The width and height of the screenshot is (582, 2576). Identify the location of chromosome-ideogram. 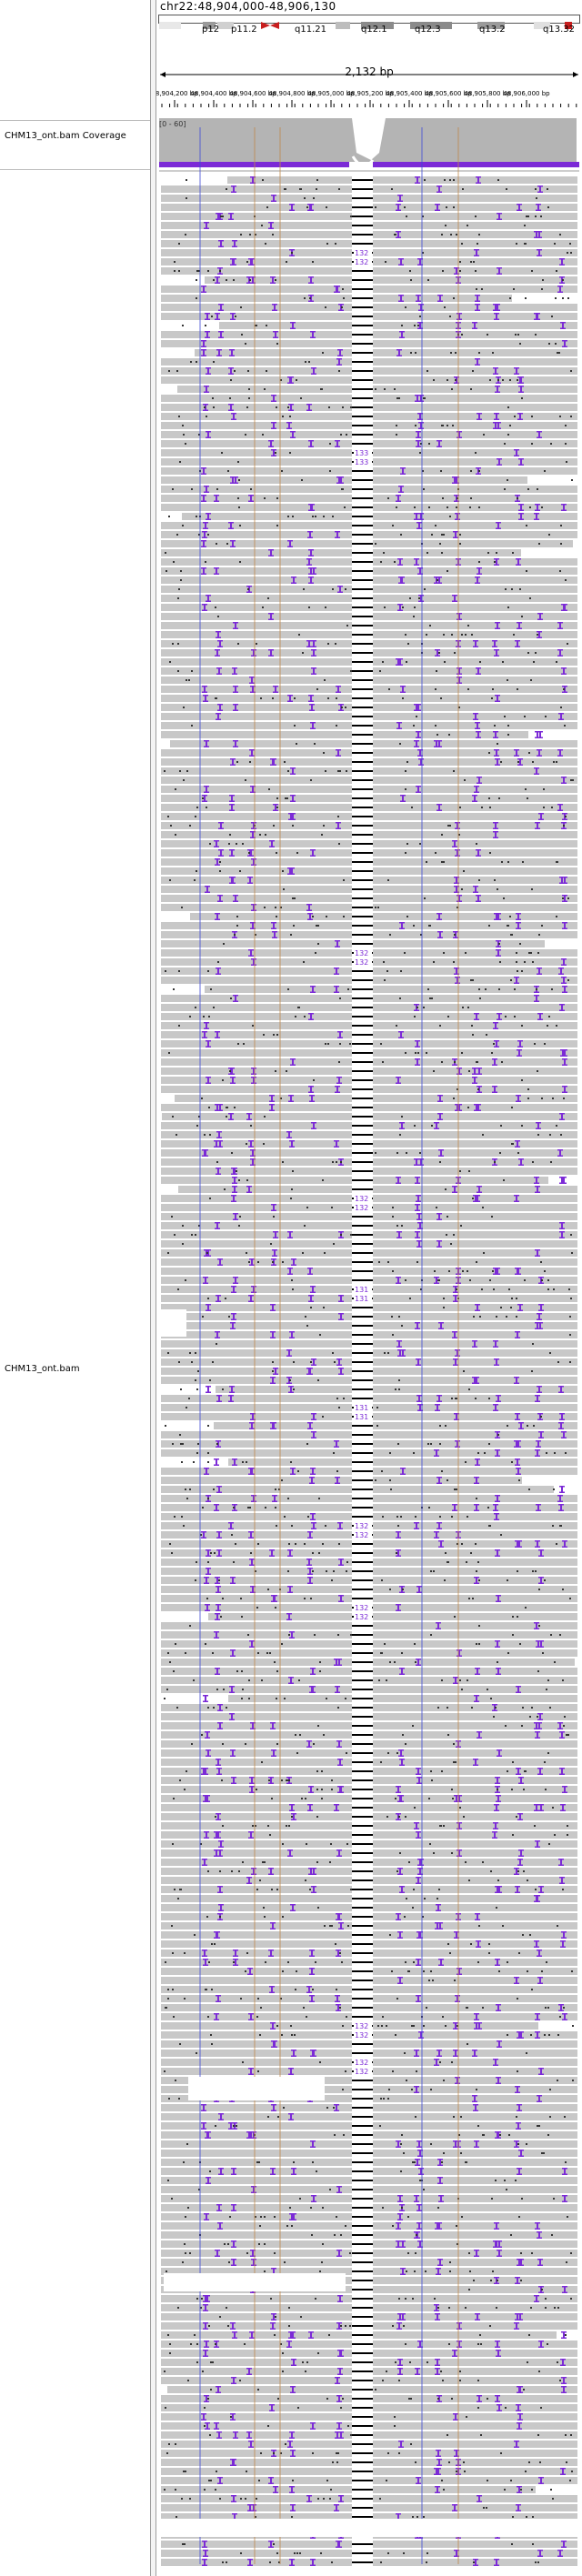
(369, 22).